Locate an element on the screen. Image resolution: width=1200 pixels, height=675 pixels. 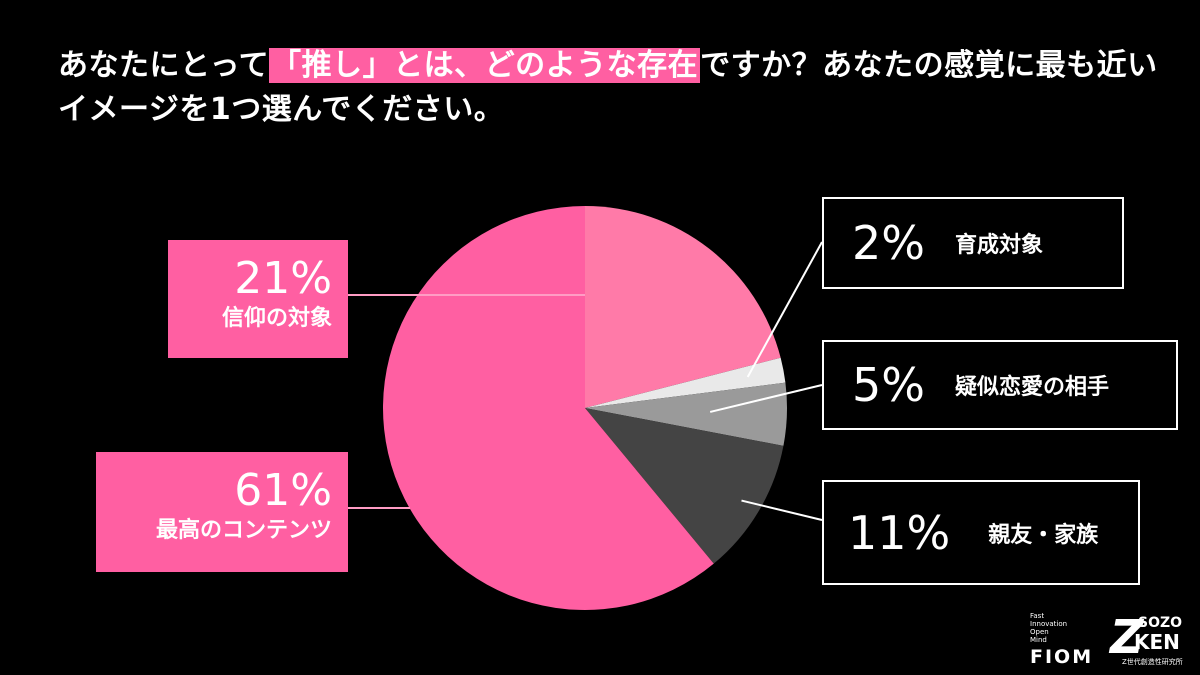
fiom-tagline-1: Fast is located at coordinates (1037, 616).